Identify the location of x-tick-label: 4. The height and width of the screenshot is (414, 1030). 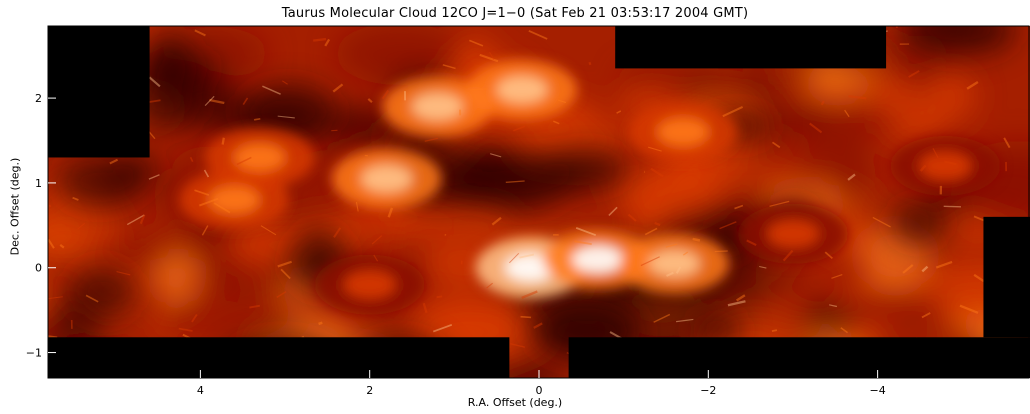
(200, 390).